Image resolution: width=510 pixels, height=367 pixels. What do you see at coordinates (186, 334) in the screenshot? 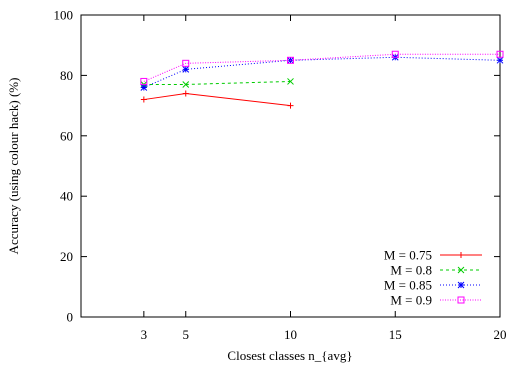
I see `x-tick-label: 5` at bounding box center [186, 334].